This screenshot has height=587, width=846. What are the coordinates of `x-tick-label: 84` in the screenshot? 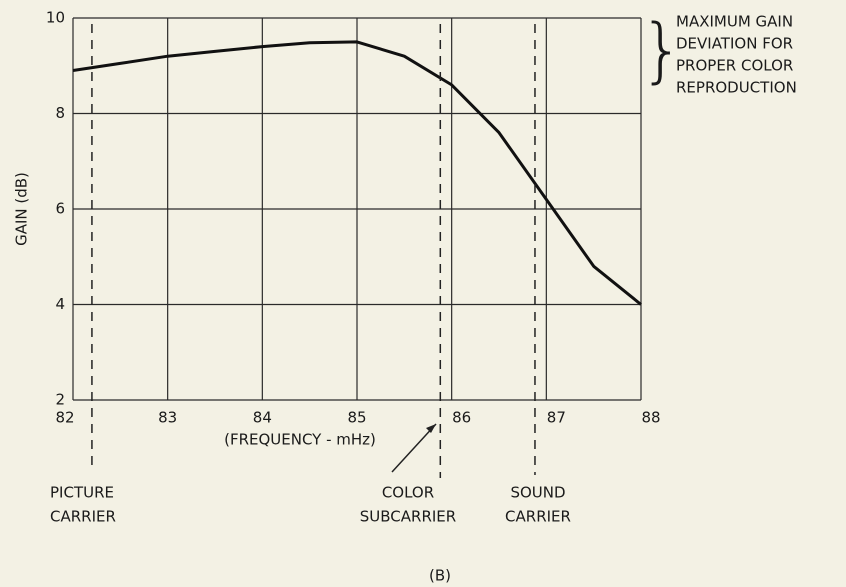 It's located at (262, 418).